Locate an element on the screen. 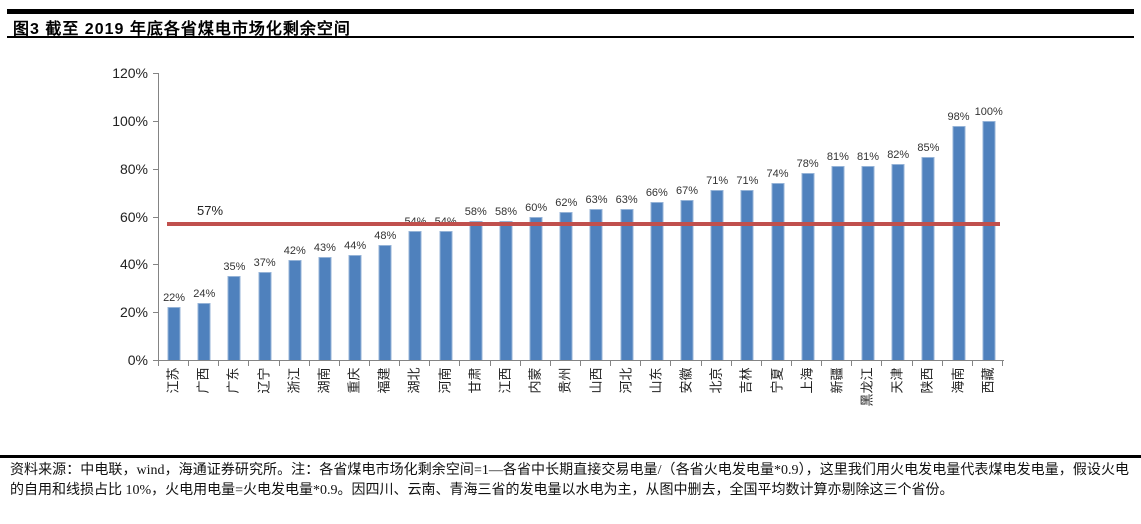 The image size is (1141, 524). x-tick-label: 陕西 is located at coordinates (927, 380).